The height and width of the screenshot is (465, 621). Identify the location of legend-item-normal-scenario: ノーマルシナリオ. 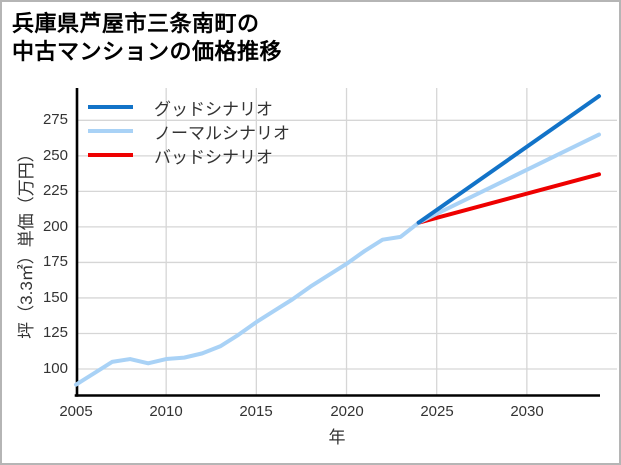
(189, 131).